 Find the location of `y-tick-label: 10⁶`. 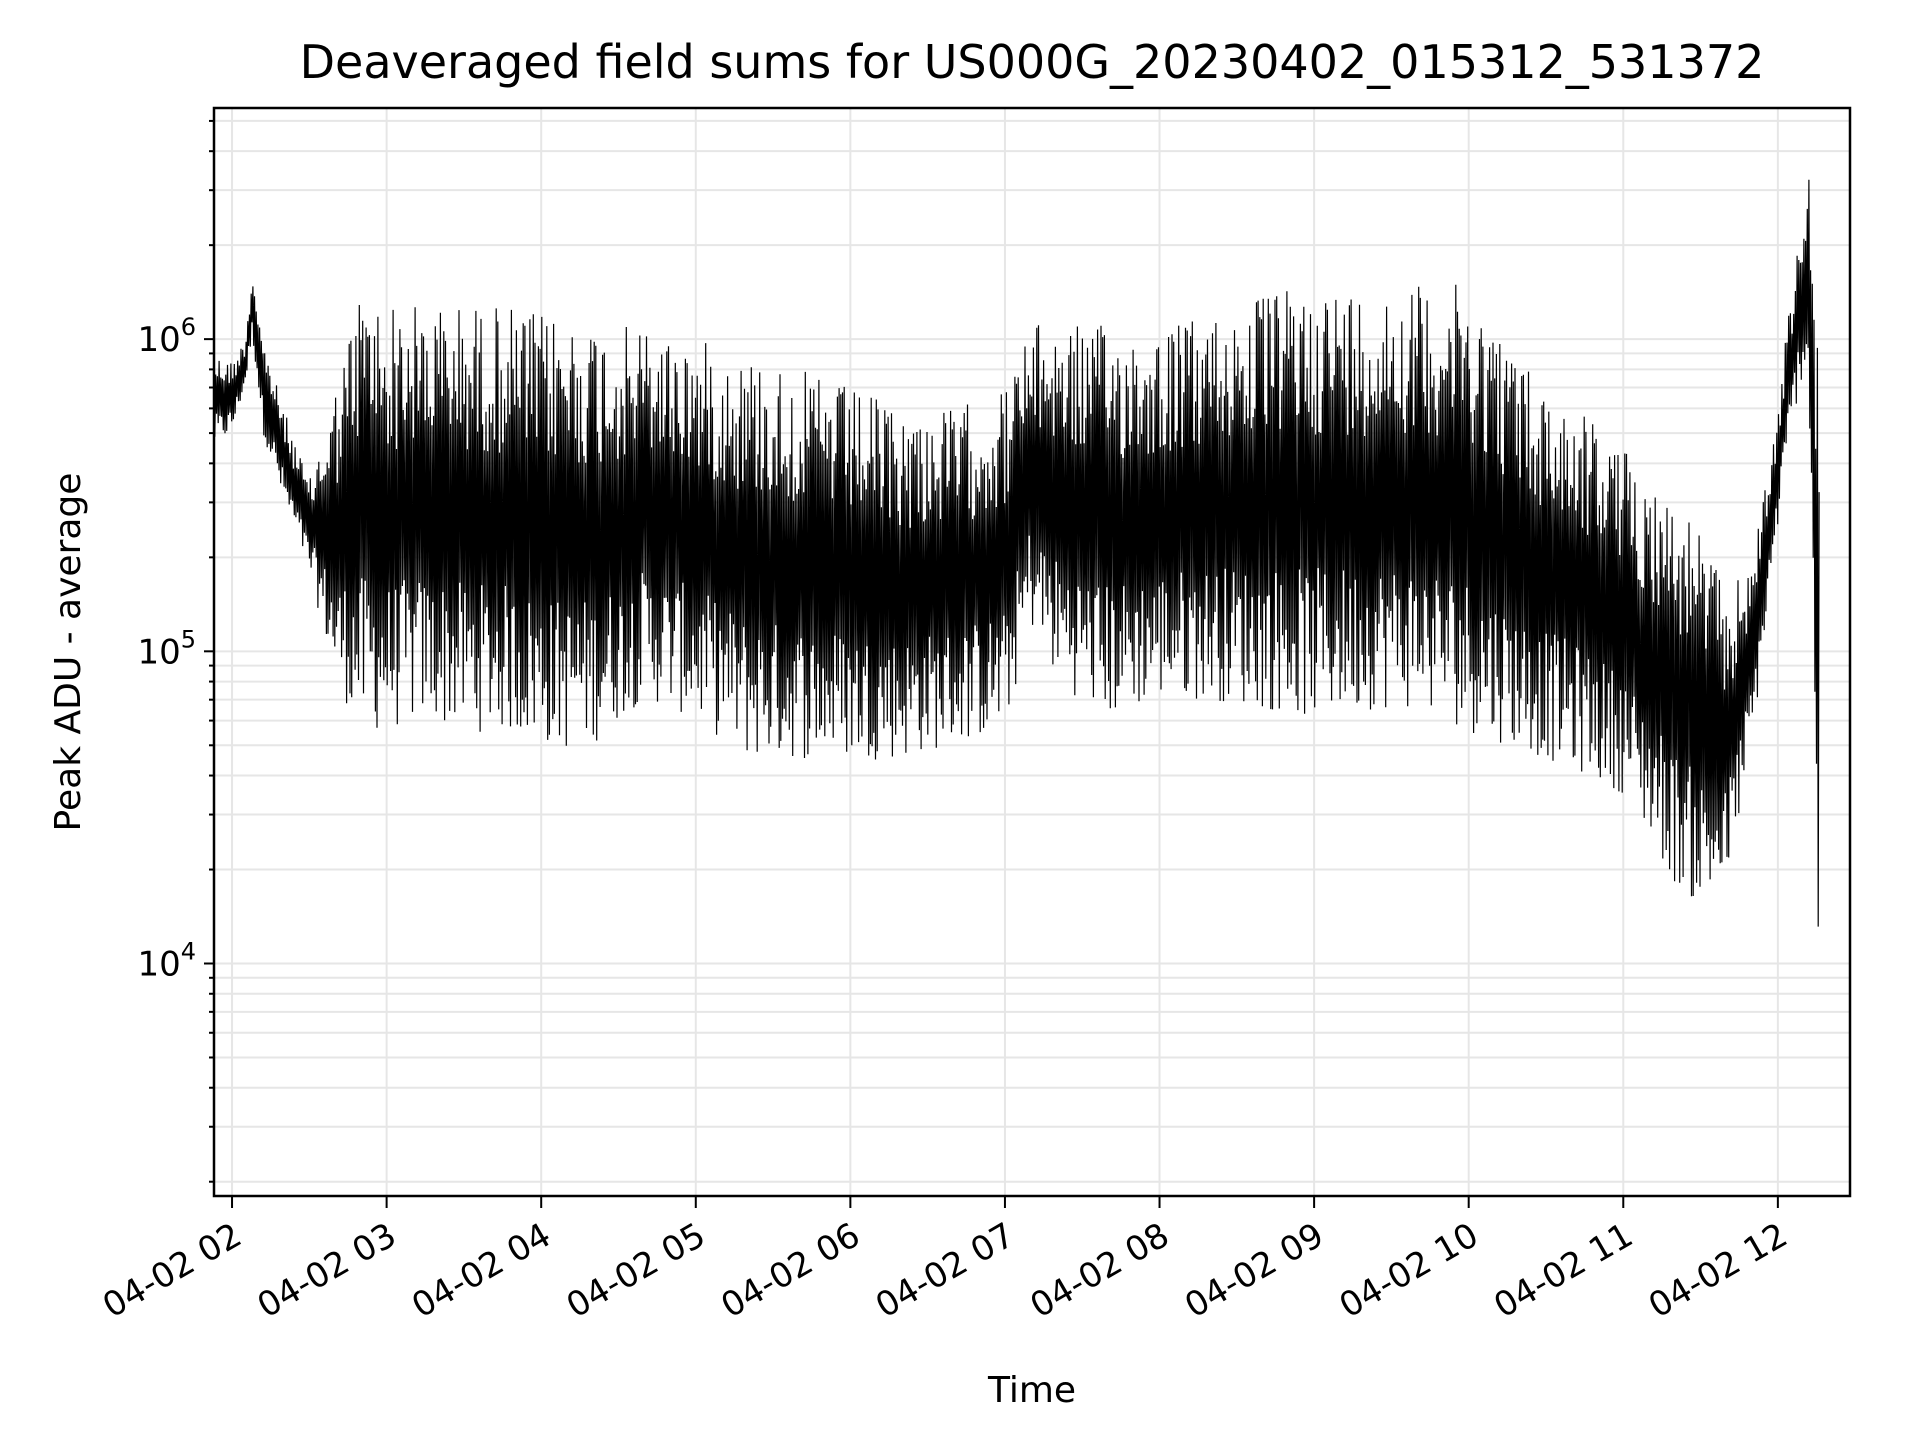

y-tick-label: 10⁶ is located at coordinates (166, 336).